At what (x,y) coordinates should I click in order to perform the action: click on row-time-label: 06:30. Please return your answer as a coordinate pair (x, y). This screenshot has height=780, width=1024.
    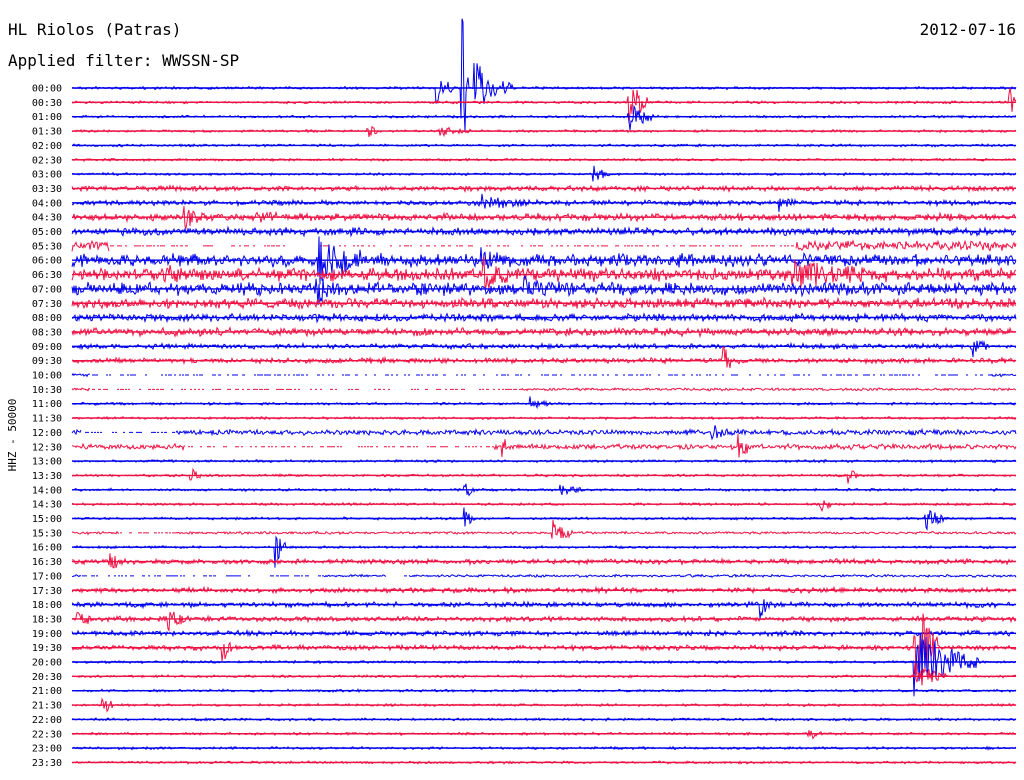
    Looking at the image, I should click on (47, 275).